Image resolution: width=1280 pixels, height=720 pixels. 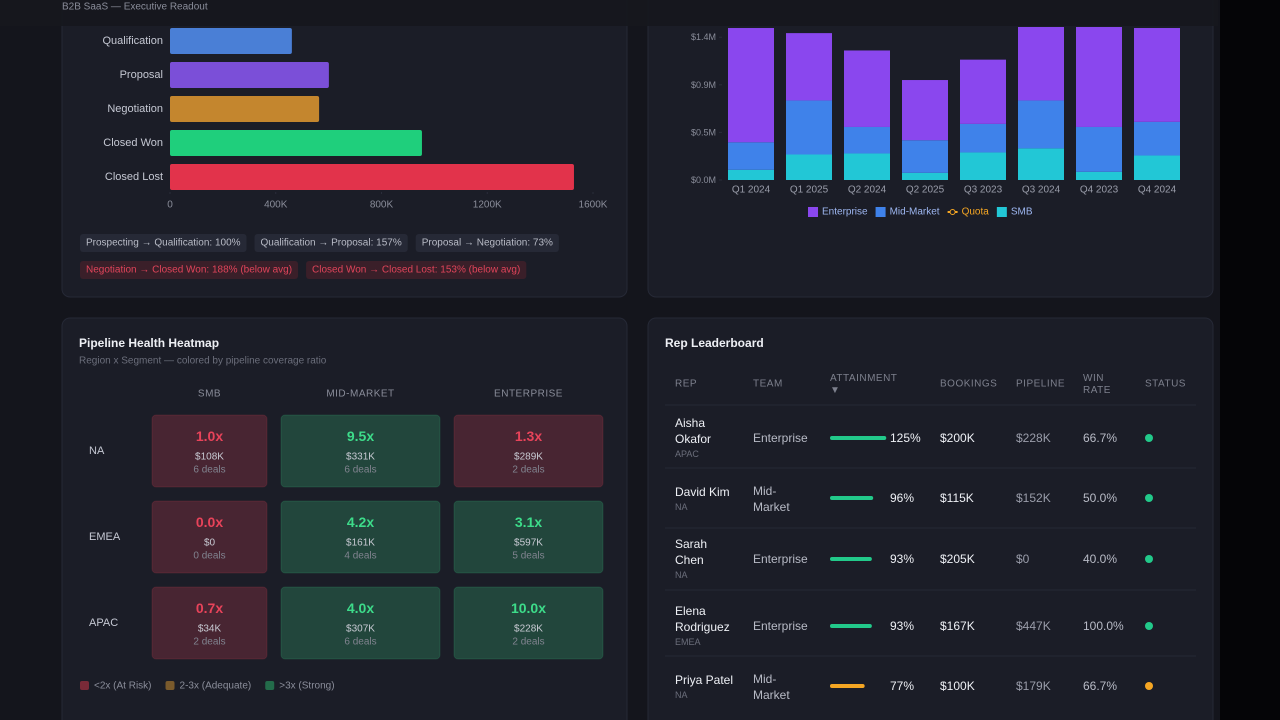 What do you see at coordinates (957, 498) in the screenshot?
I see `bookings: $115K` at bounding box center [957, 498].